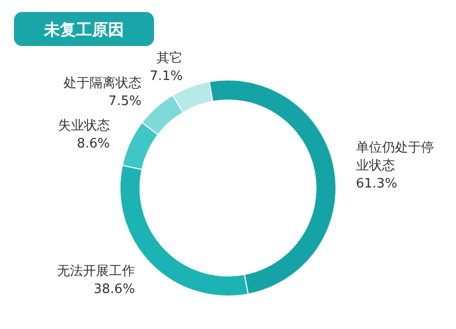 The width and height of the screenshot is (456, 329). What do you see at coordinates (395, 157) in the screenshot?
I see `slice-label: 单位仍处于停业状态` at bounding box center [395, 157].